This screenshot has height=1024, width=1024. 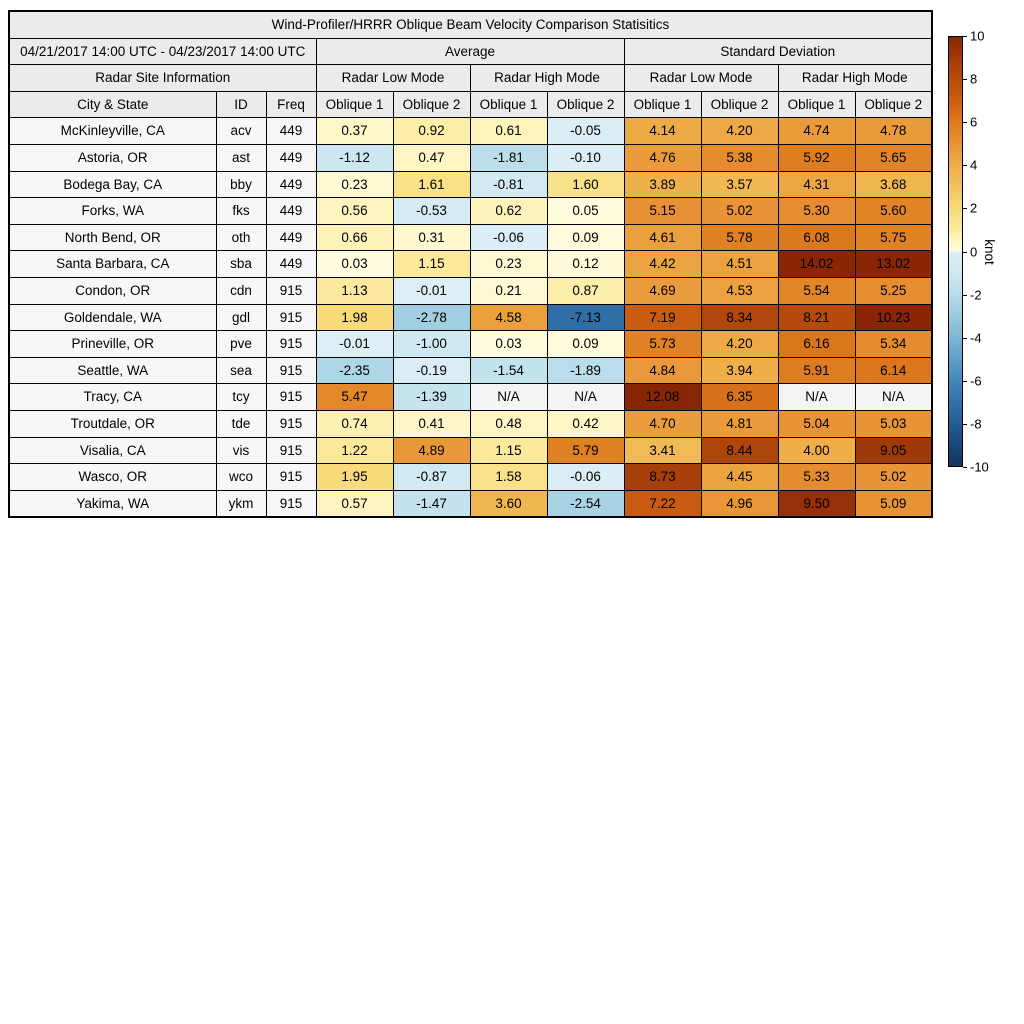 I want to click on value-cell: 4.53, so click(x=739, y=290).